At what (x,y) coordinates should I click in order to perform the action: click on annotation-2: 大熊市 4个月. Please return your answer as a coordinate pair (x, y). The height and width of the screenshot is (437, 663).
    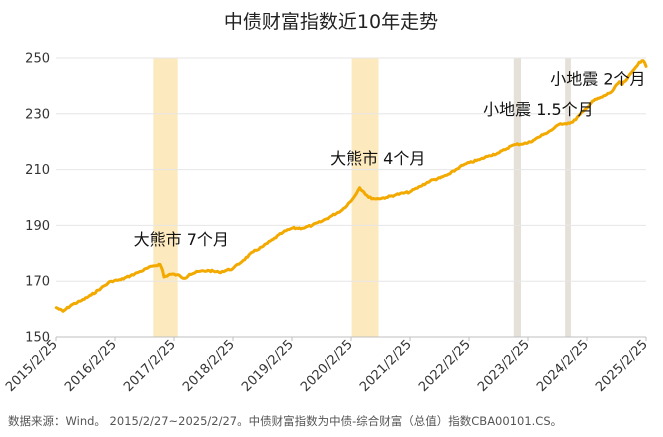
    Looking at the image, I should click on (377, 158).